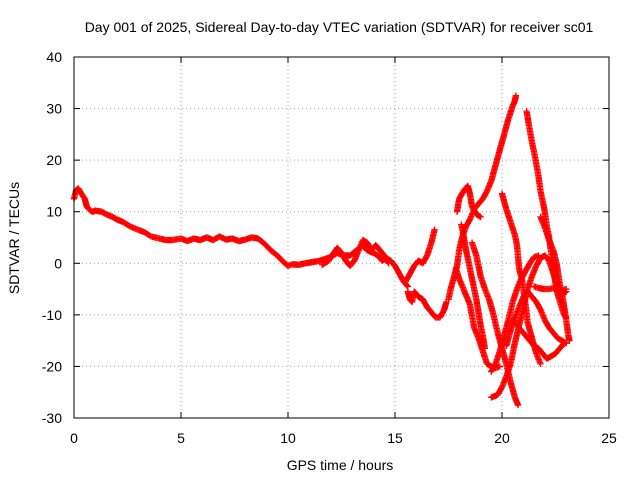  I want to click on y-tick-label: 0, so click(58, 263).